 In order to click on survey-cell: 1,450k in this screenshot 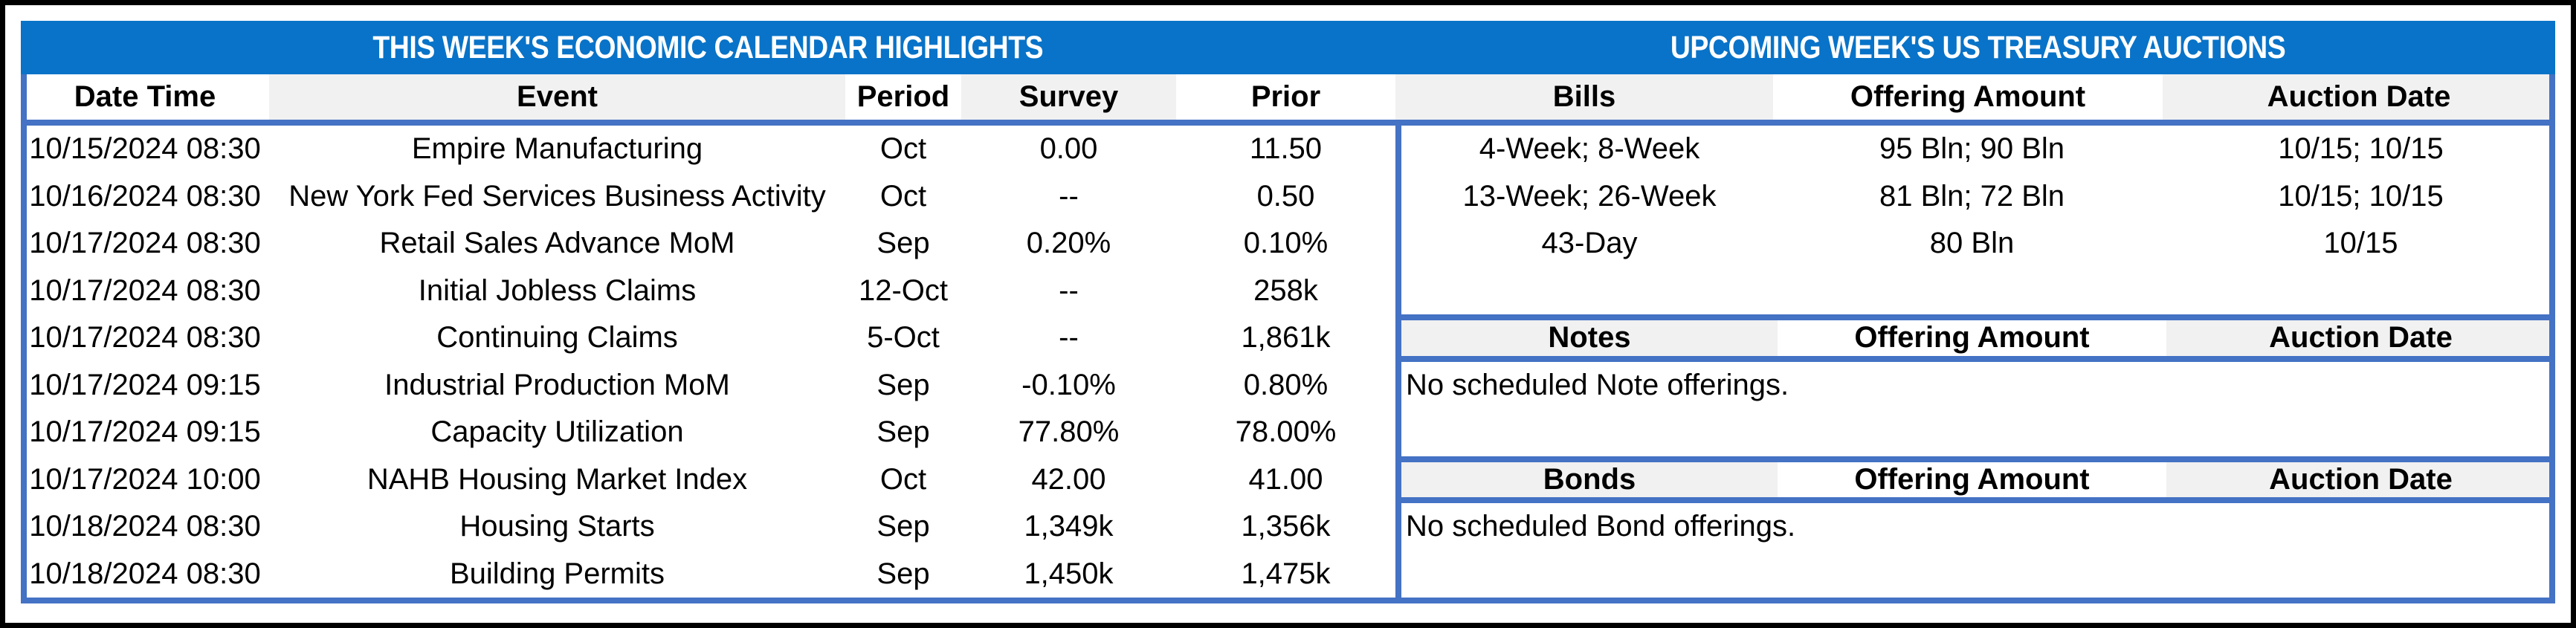, I will do `click(1068, 574)`.